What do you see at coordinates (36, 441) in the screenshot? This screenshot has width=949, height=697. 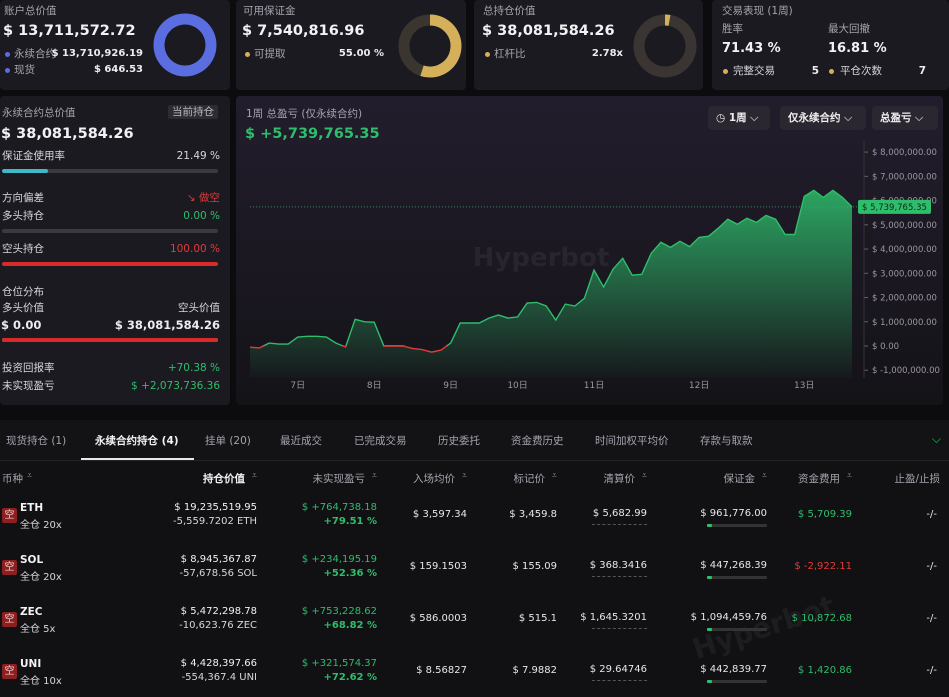 I see `tab: 现货持仓 (1)` at bounding box center [36, 441].